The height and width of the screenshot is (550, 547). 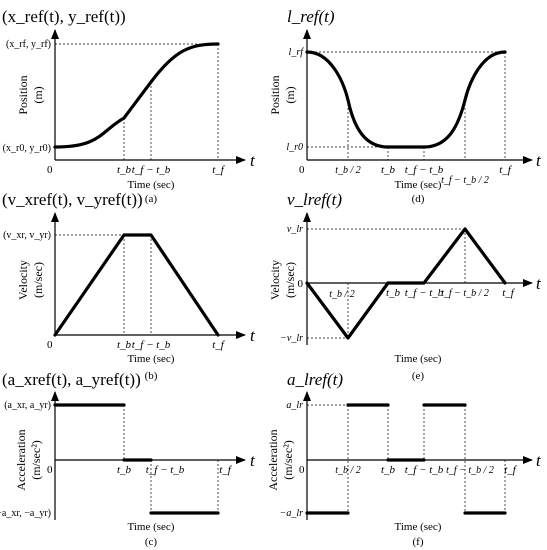 What do you see at coordinates (302, 170) in the screenshot?
I see `panel-d-origin: 0` at bounding box center [302, 170].